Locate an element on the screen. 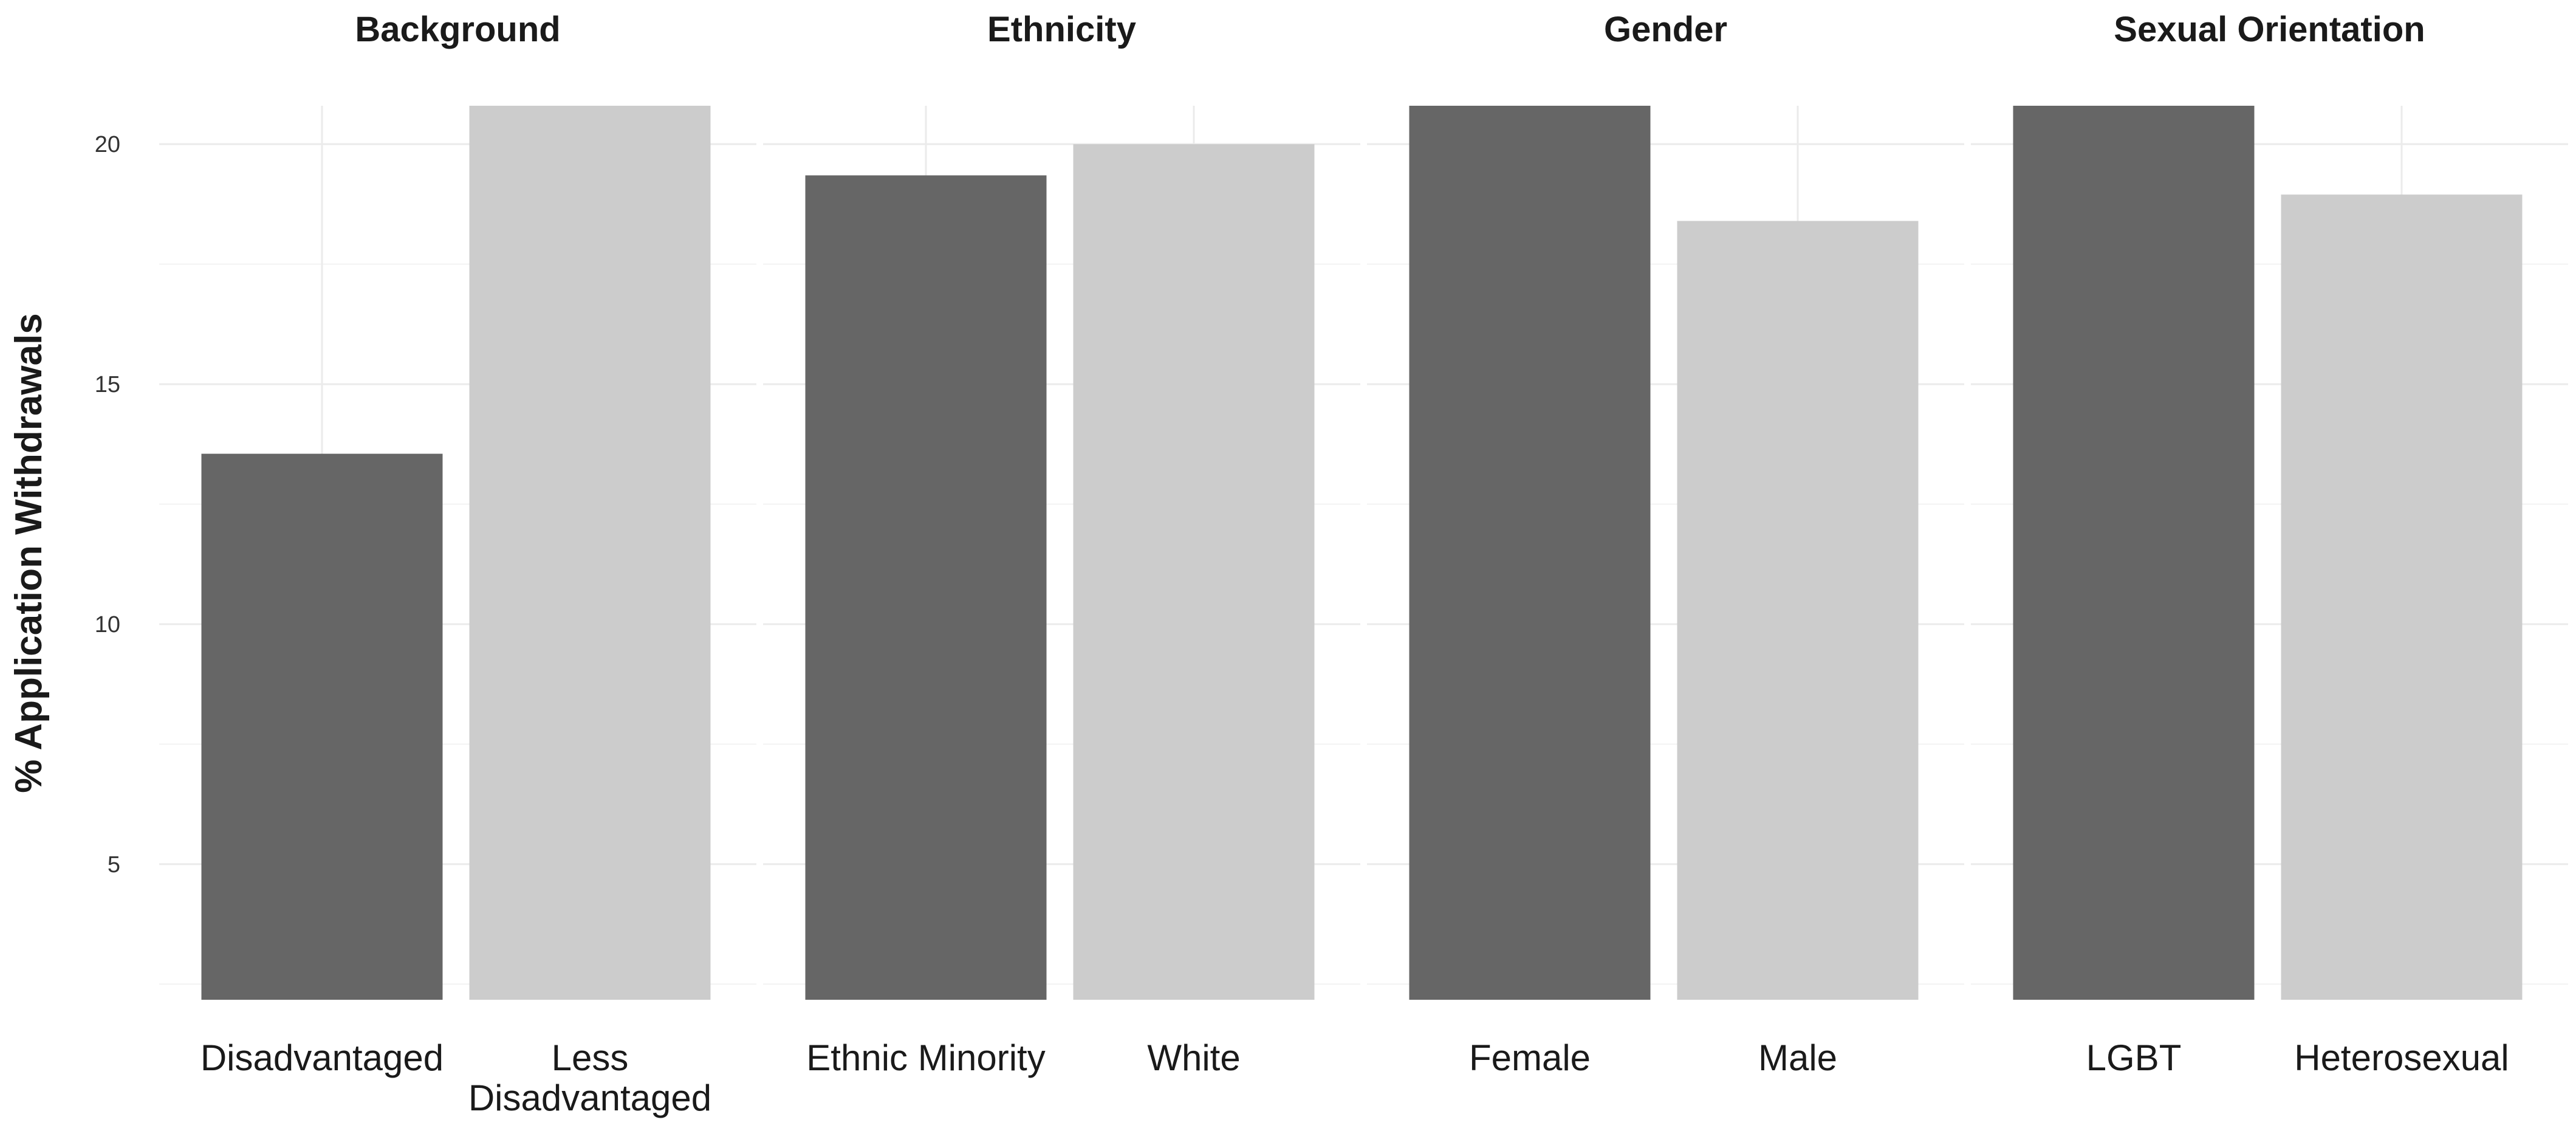  x-tick-label: LGBT is located at coordinates (2134, 1057).